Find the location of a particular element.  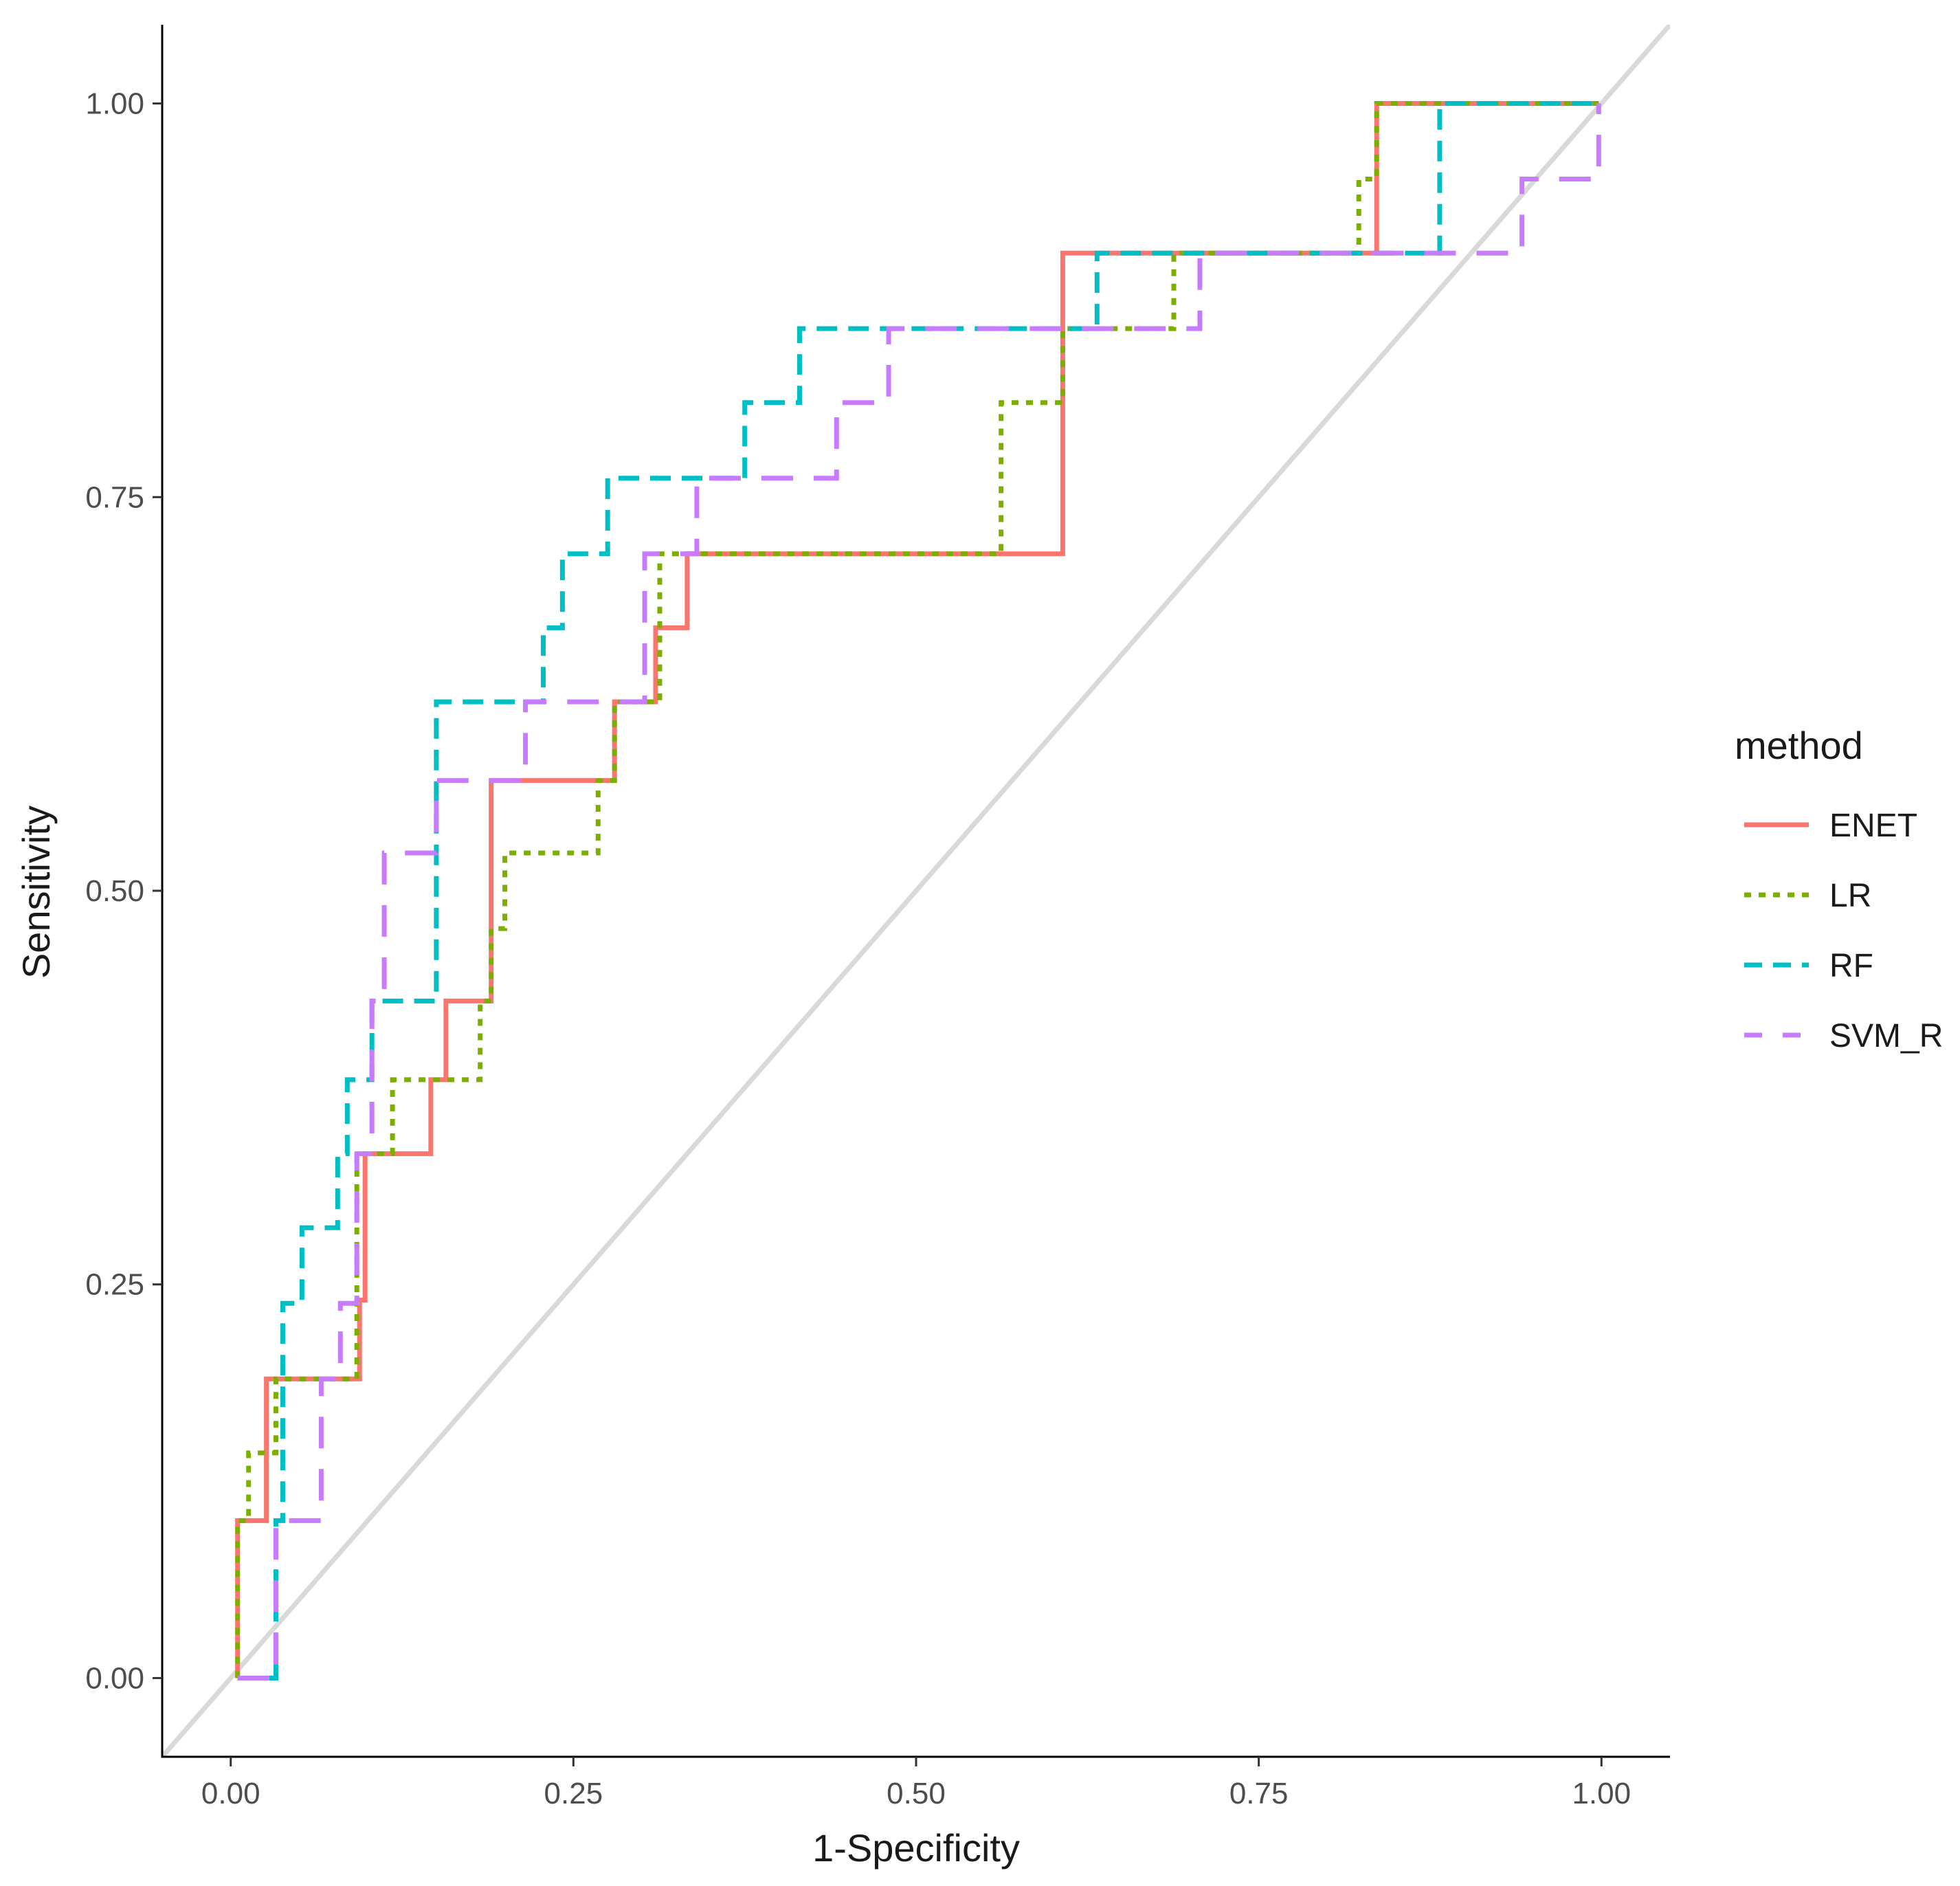

legend-label: ENET is located at coordinates (1873, 826).